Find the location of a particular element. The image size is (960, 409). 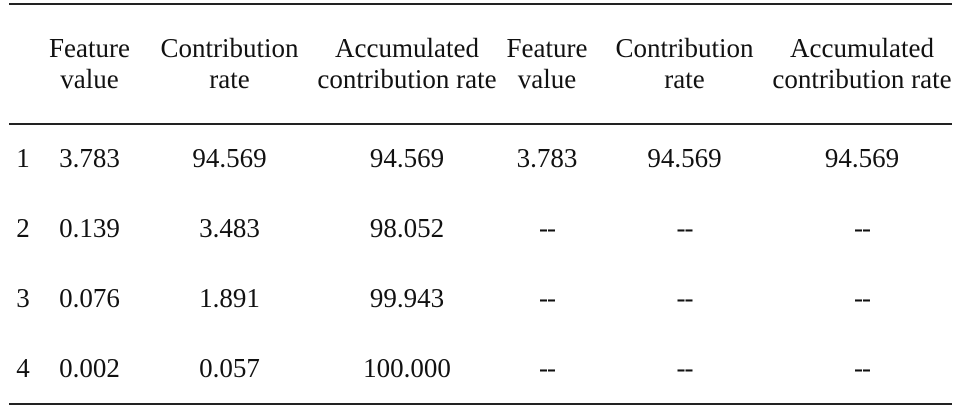

header-contribution-rate: Contribution rate is located at coordinates (229, 63).